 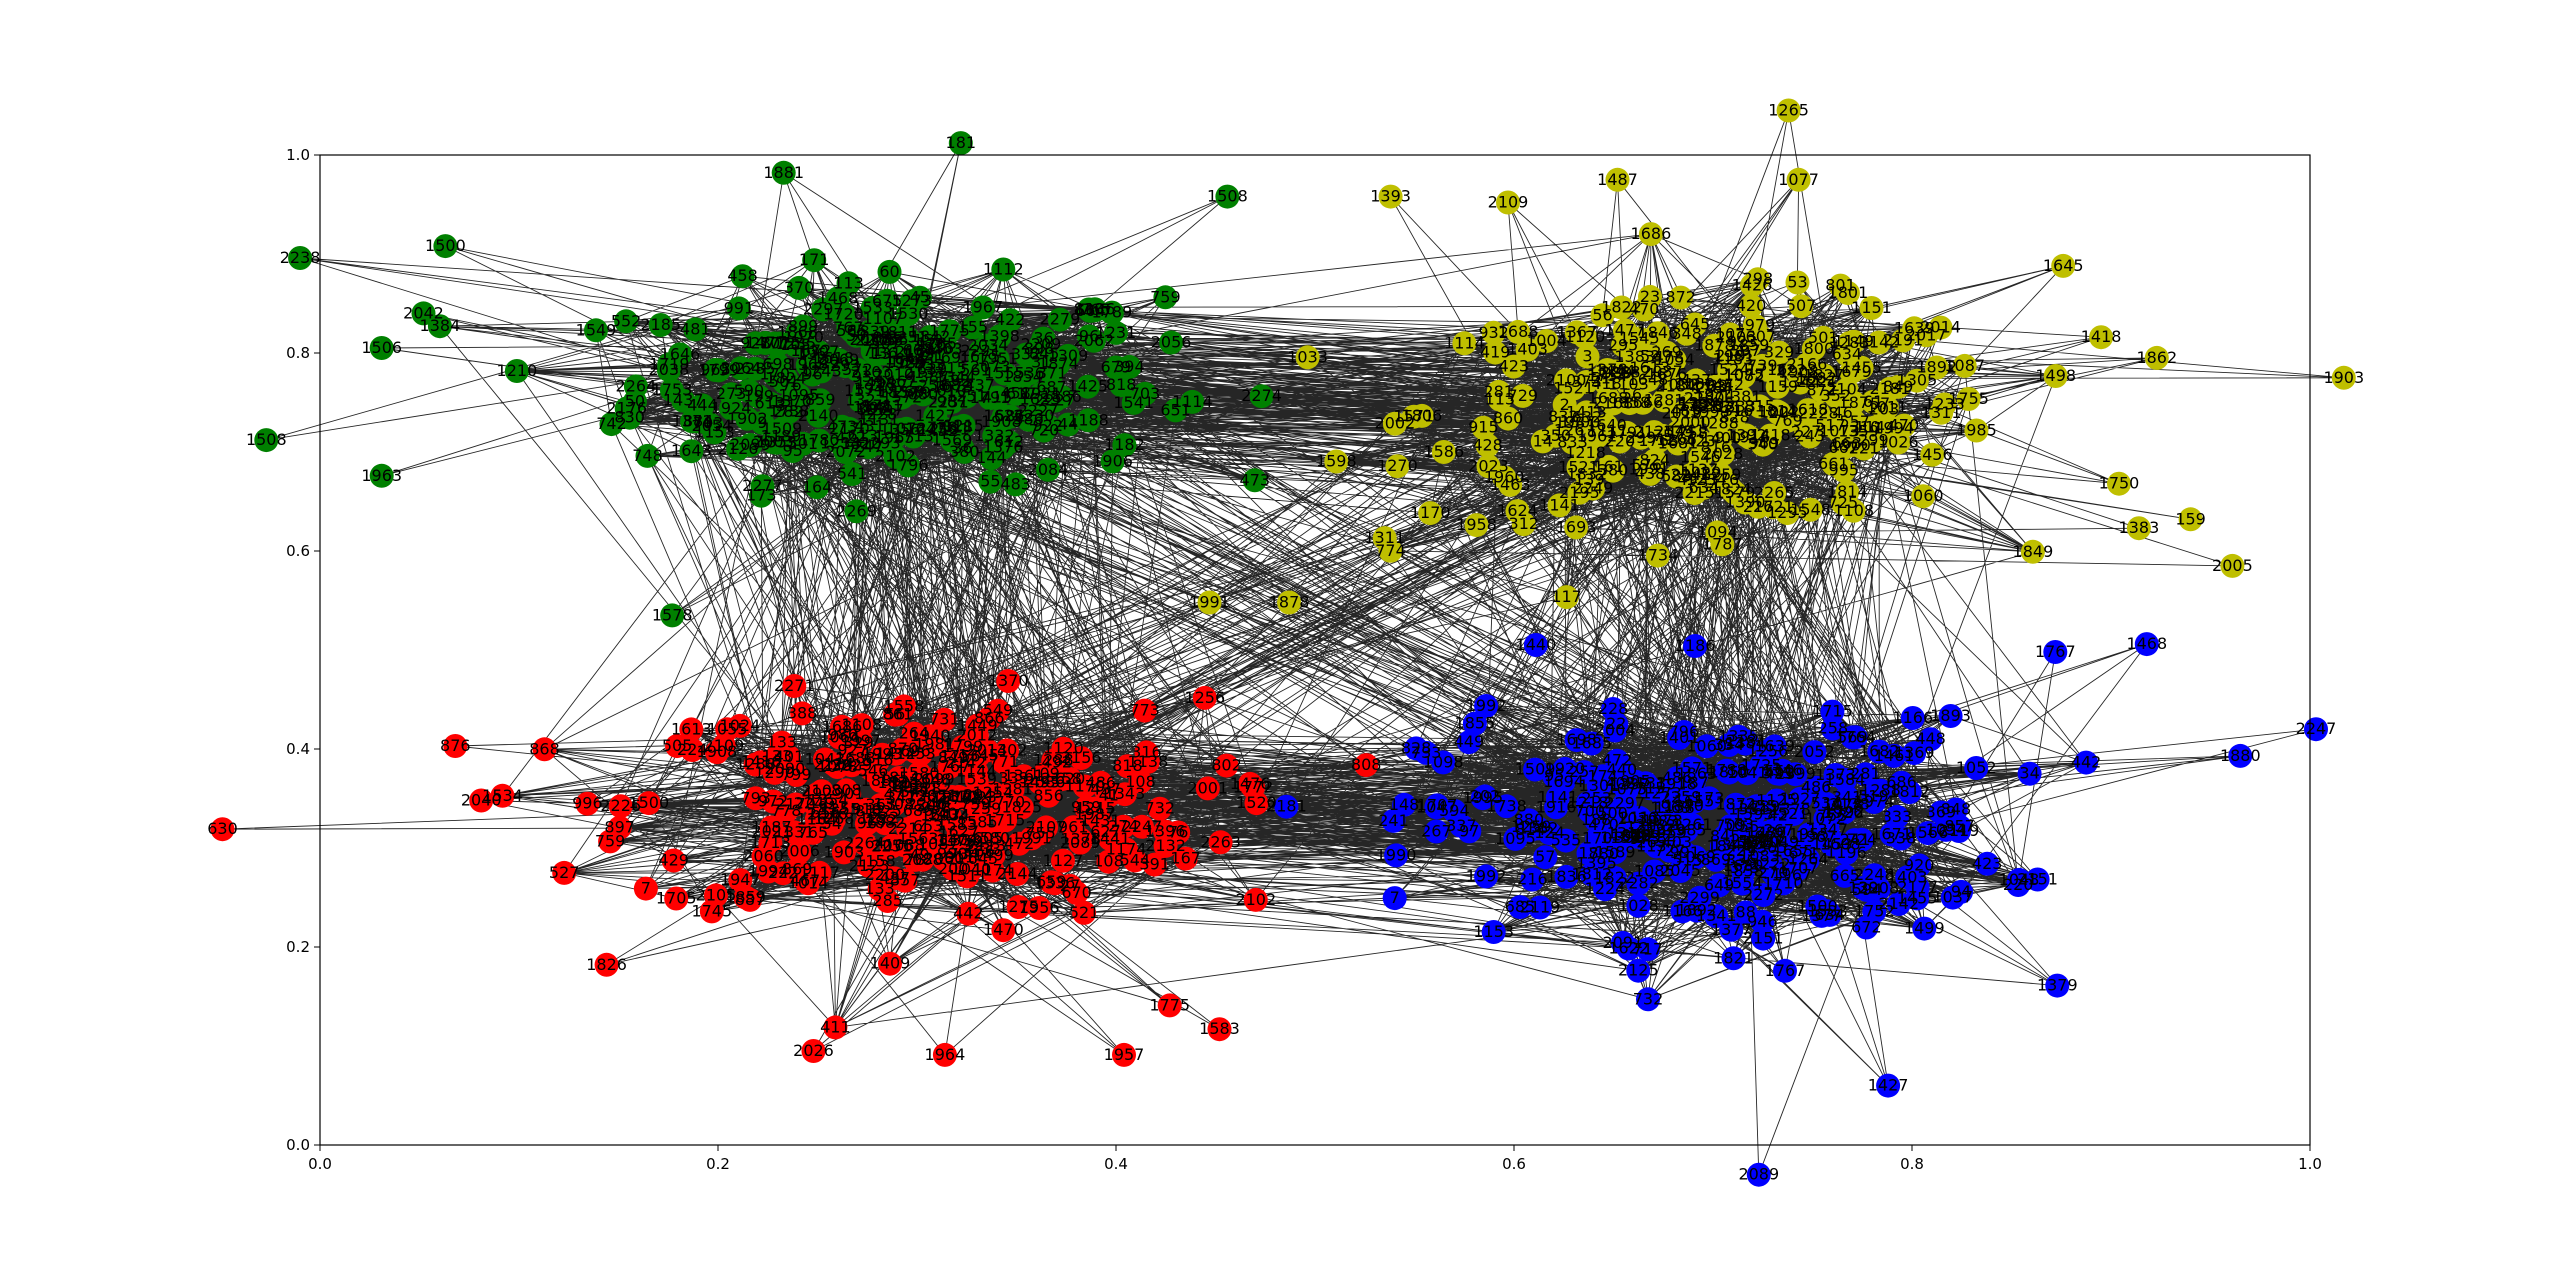 I want to click on node-label: 1224, so click(x=1605, y=888).